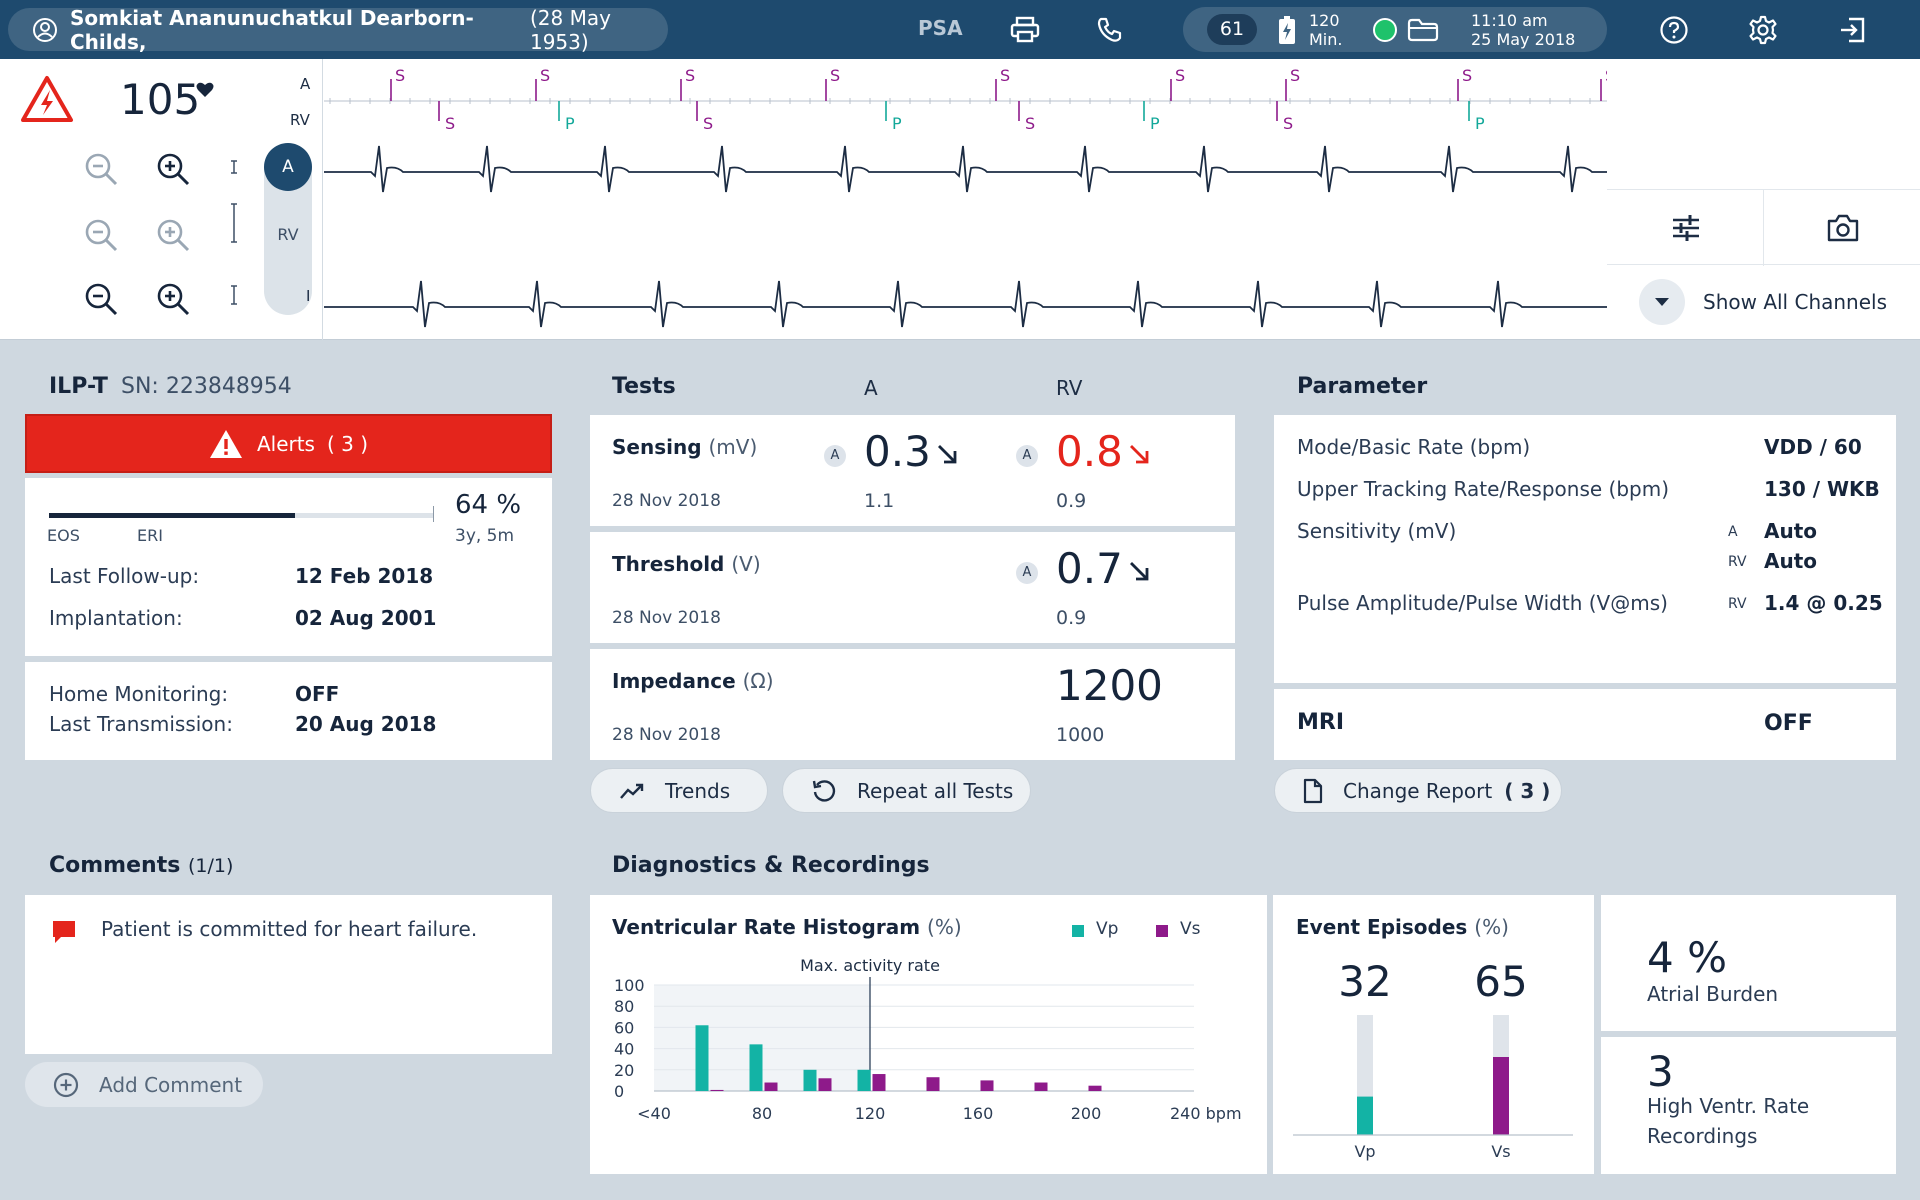  Describe the element at coordinates (1086, 1113) in the screenshot. I see `x-tick-label: 200` at that location.